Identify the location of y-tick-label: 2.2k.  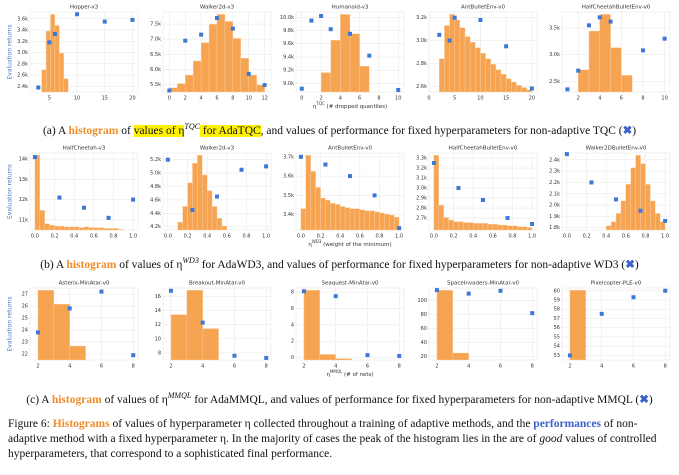
(554, 183).